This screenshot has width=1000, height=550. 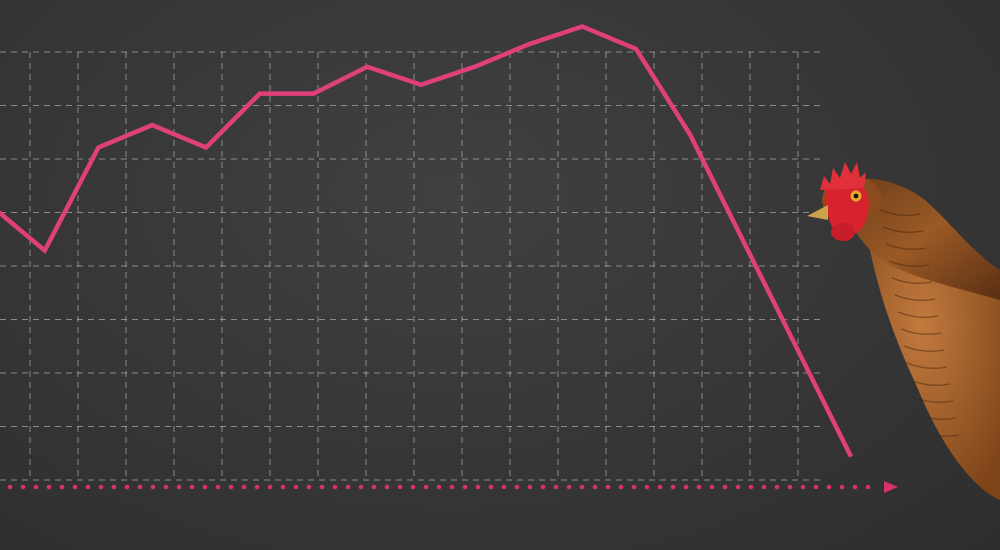 I want to click on hen-wattle, so click(x=843, y=232).